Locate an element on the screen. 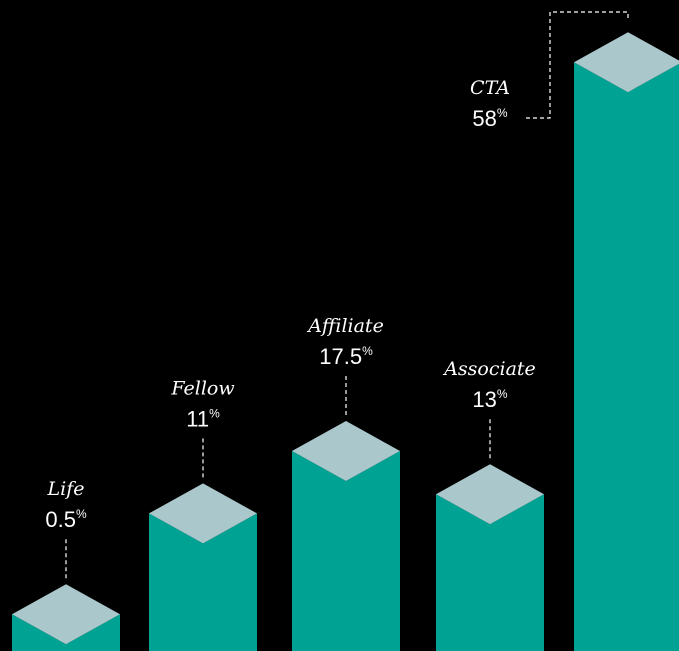 The height and width of the screenshot is (651, 679). bar-front-cta is located at coordinates (626, 356).